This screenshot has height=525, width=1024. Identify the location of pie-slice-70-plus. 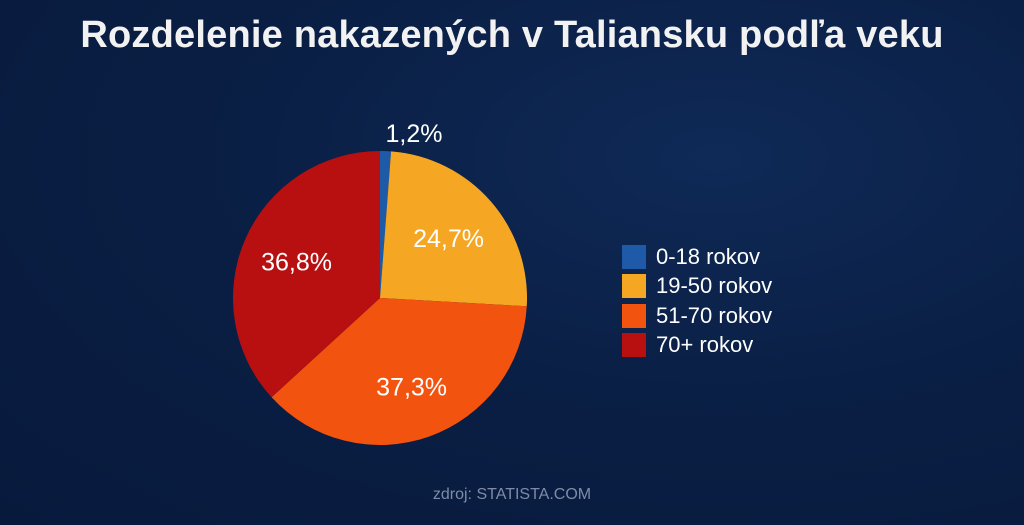
(306, 274).